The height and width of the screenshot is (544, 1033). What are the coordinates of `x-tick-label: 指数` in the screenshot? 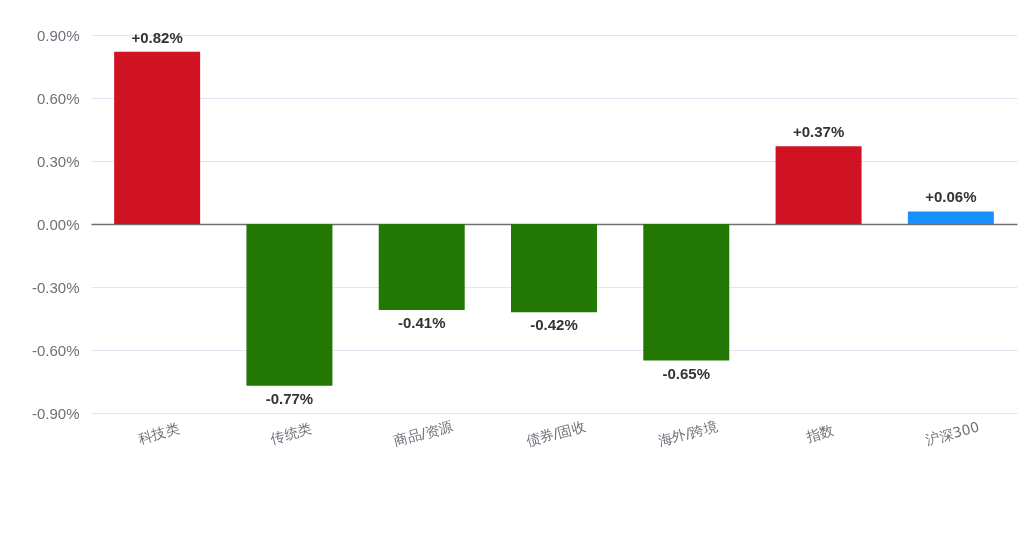 It's located at (819, 433).